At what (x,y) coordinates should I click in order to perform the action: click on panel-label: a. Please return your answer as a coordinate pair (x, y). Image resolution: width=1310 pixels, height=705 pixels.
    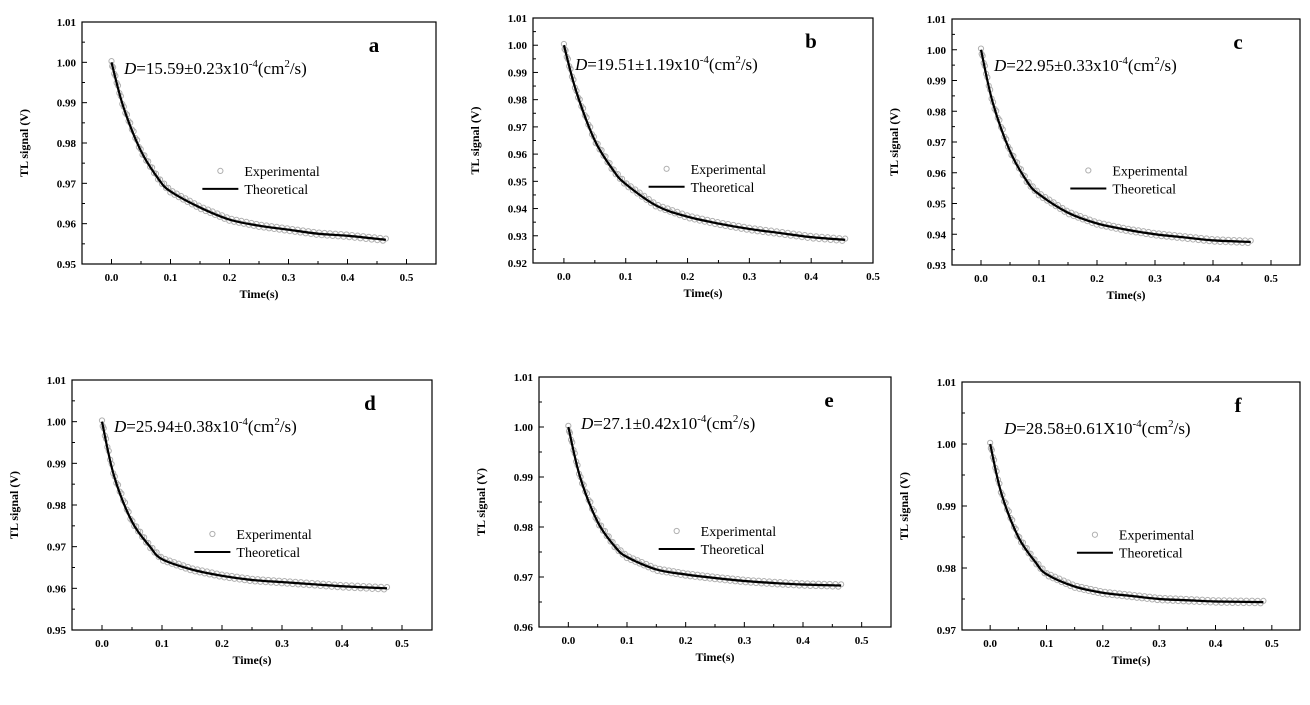
    Looking at the image, I should click on (374, 45).